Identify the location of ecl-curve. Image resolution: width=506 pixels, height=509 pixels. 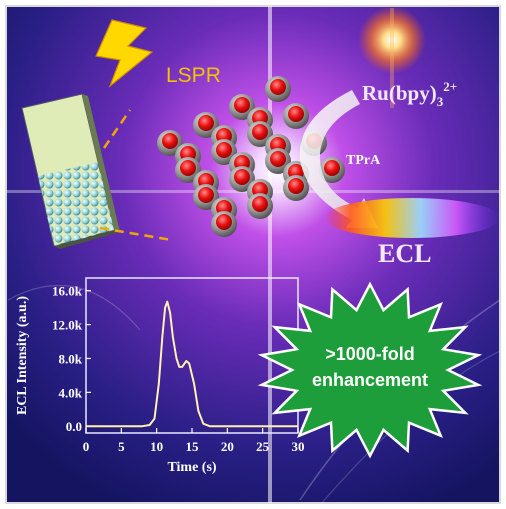
(192, 364).